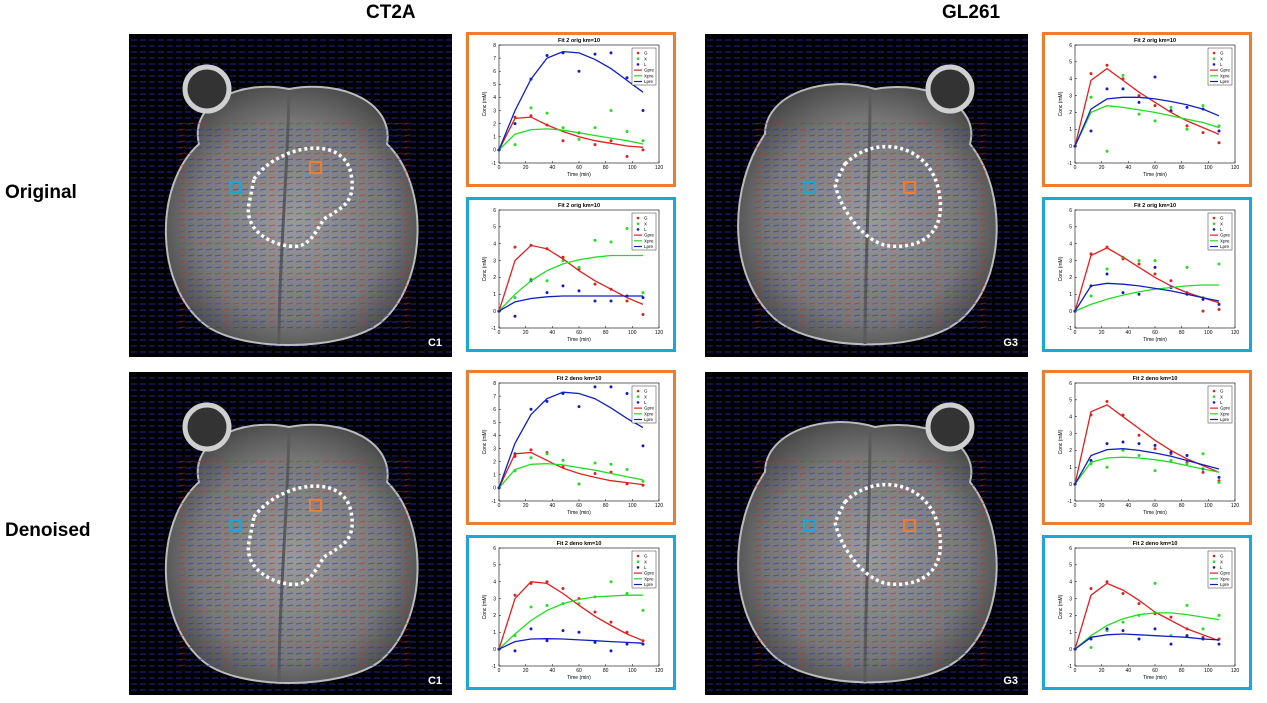 The width and height of the screenshot is (1267, 703). I want to click on mri-ct2a-original: C1, so click(290, 195).